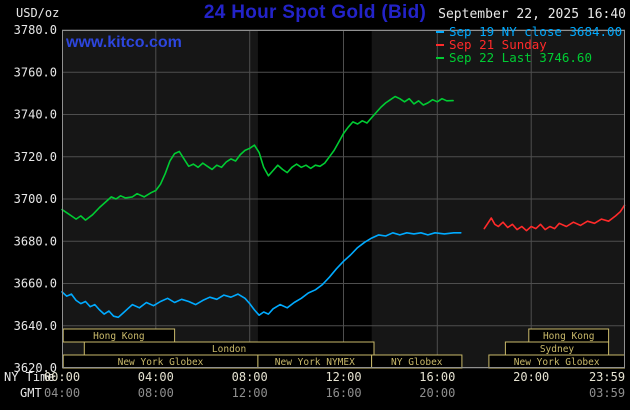 The width and height of the screenshot is (630, 410). I want to click on legend-item-sep19: Sep 19 NY close 3684.00, so click(529, 31).